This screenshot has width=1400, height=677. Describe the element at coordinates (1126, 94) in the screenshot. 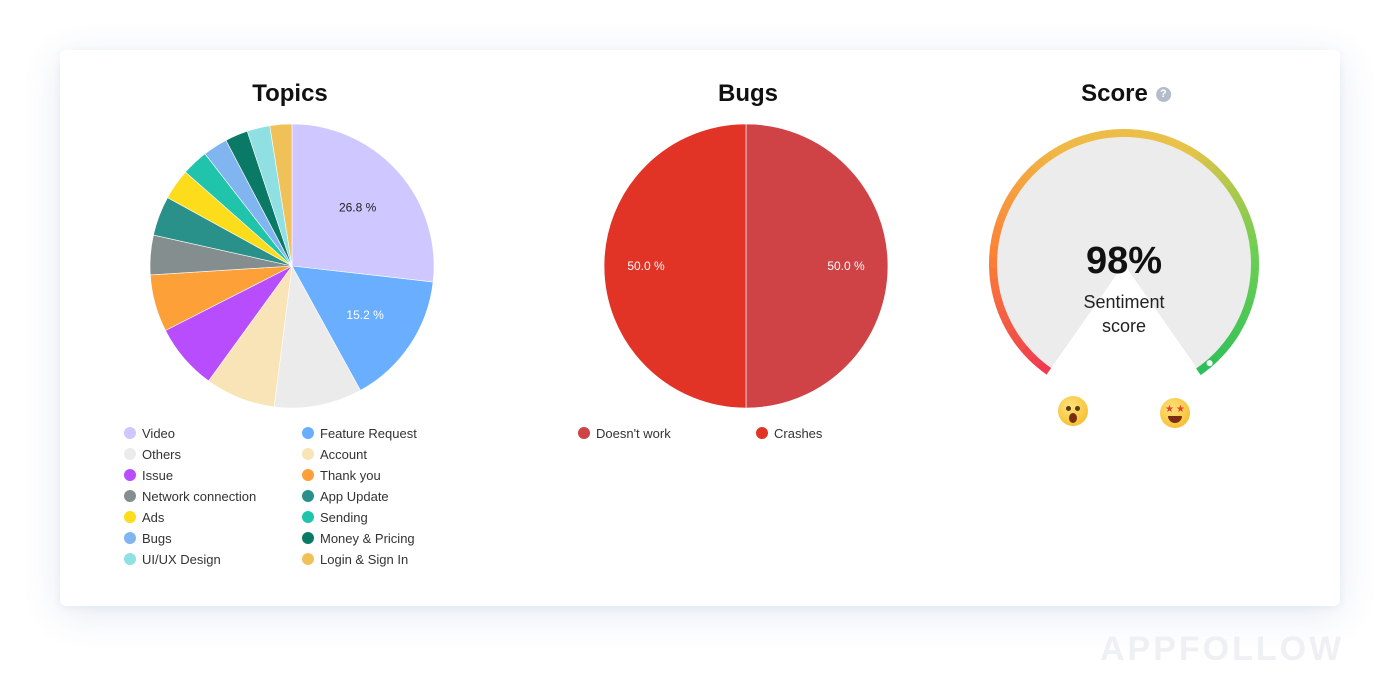

I see `score-heading: Score ?` at that location.